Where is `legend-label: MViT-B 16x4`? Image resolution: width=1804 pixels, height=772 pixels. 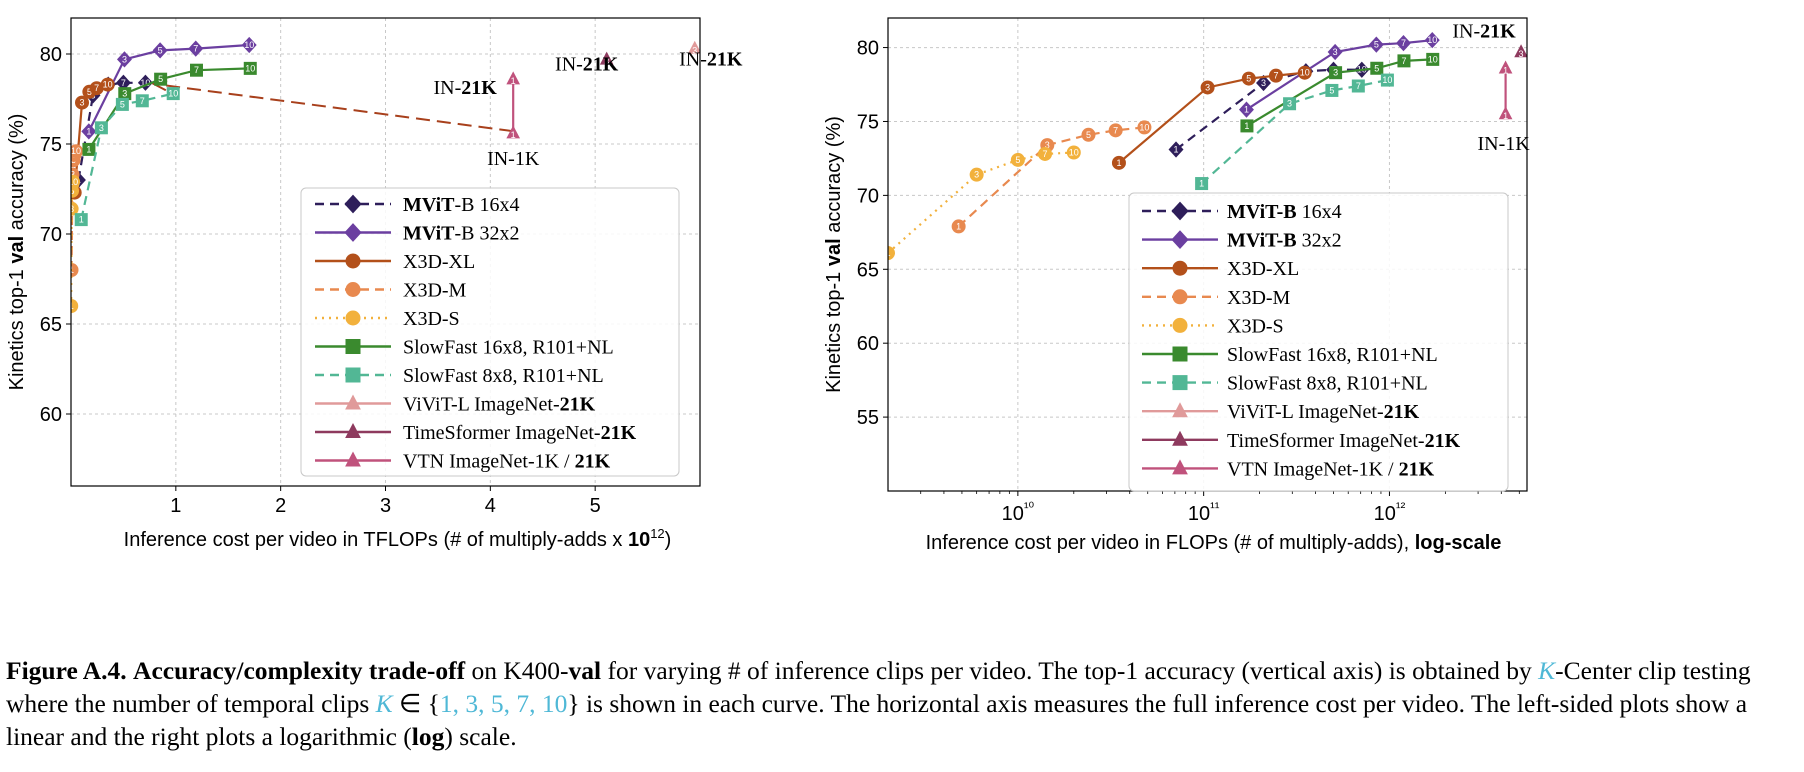 legend-label: MViT-B 16x4 is located at coordinates (461, 205).